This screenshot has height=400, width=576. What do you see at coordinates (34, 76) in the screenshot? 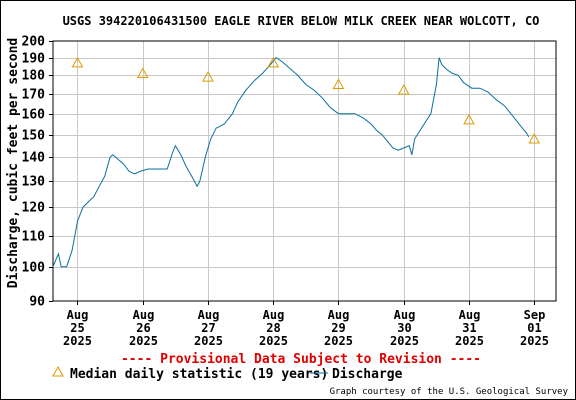
I see `y-tick-label: 180` at bounding box center [34, 76].